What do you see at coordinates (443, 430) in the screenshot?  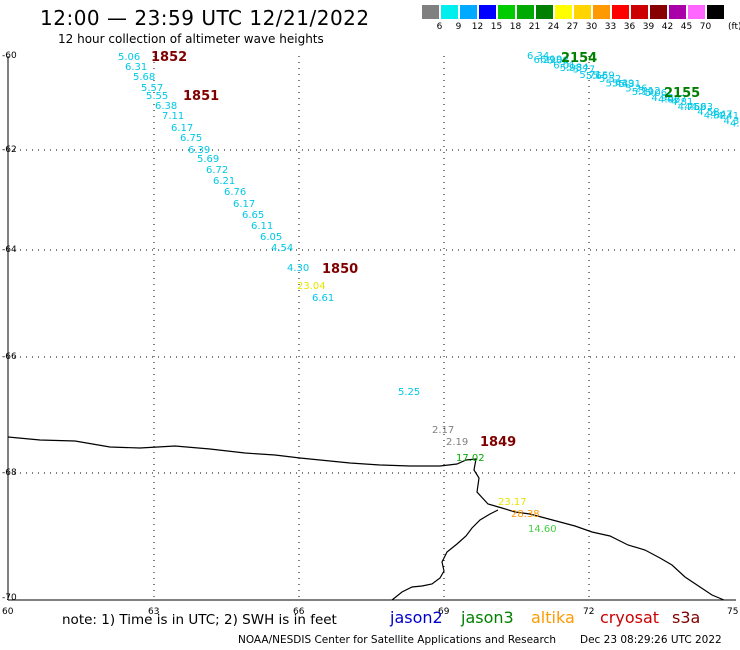 I see `swh-reading: 2.17` at bounding box center [443, 430].